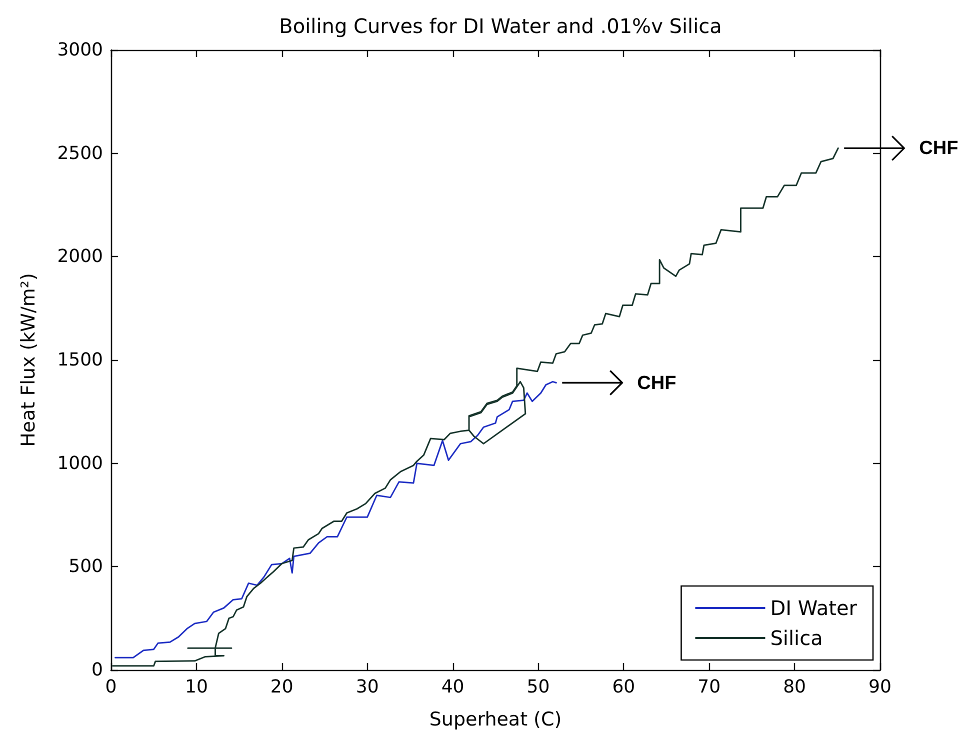 The image size is (962, 734). I want to click on y-tick-label: 1000, so click(80, 463).